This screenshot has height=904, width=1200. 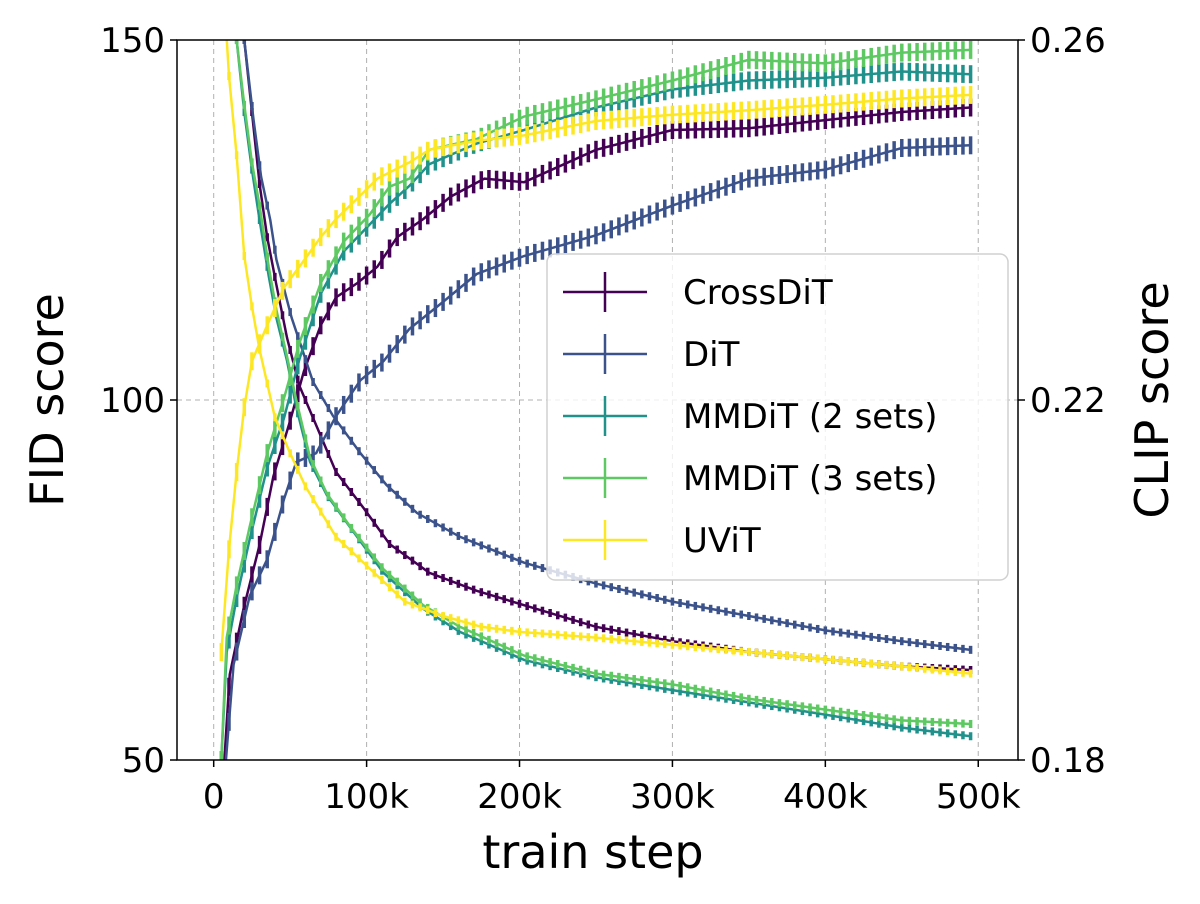 What do you see at coordinates (722, 541) in the screenshot?
I see `legend-label: UViT` at bounding box center [722, 541].